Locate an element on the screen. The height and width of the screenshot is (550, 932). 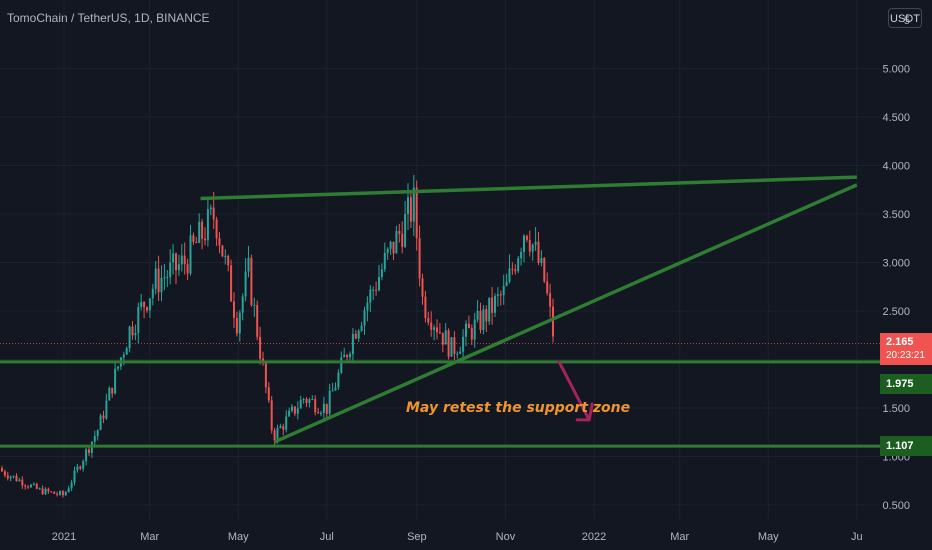
x-tick-label: Sep is located at coordinates (417, 537).